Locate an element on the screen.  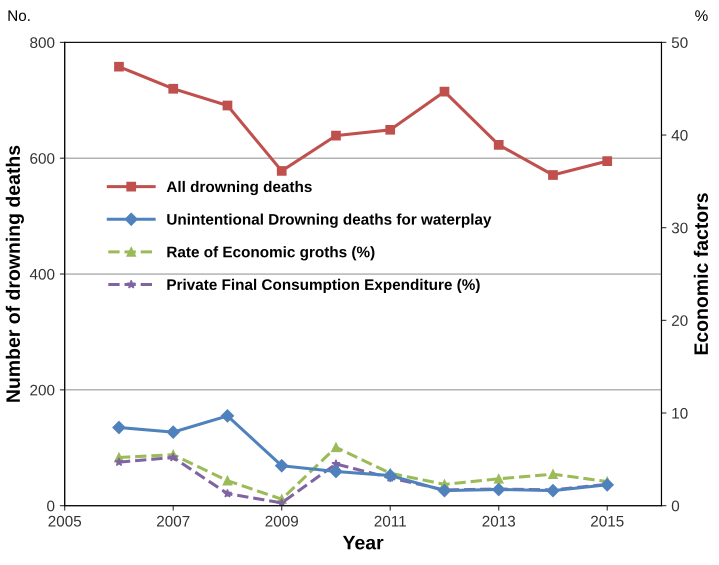
y-axis-title: Number of drowning deaths is located at coordinates (15, 274).